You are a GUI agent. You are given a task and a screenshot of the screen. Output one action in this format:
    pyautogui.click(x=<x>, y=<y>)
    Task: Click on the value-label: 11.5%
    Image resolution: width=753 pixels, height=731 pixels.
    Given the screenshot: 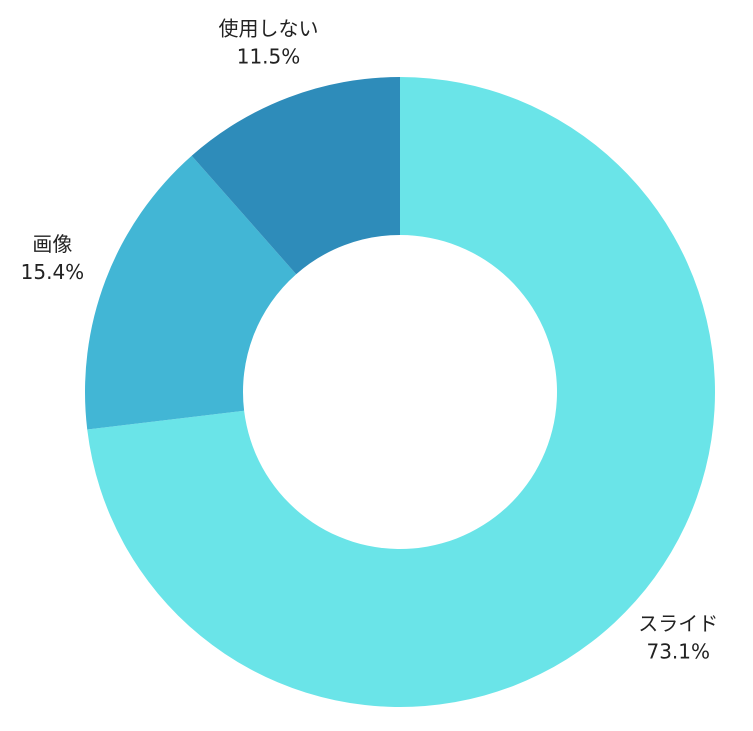 What is the action you would take?
    pyautogui.click(x=269, y=57)
    